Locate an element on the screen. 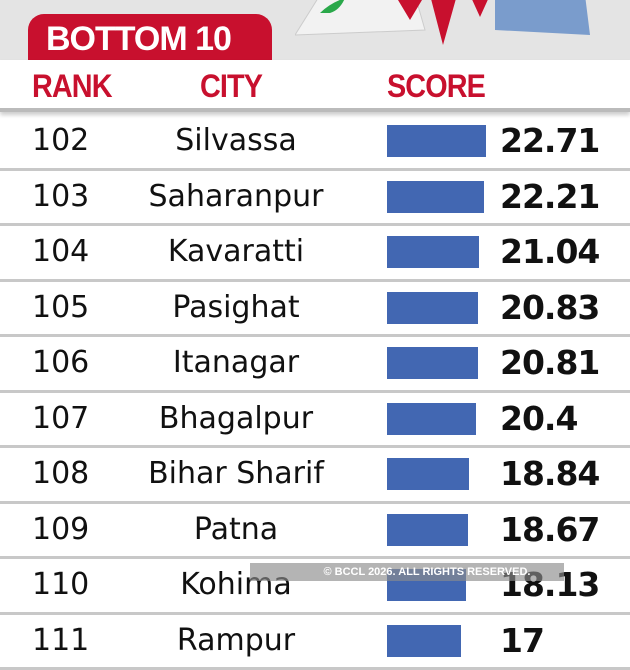  score-value: 20.81 is located at coordinates (549, 362).